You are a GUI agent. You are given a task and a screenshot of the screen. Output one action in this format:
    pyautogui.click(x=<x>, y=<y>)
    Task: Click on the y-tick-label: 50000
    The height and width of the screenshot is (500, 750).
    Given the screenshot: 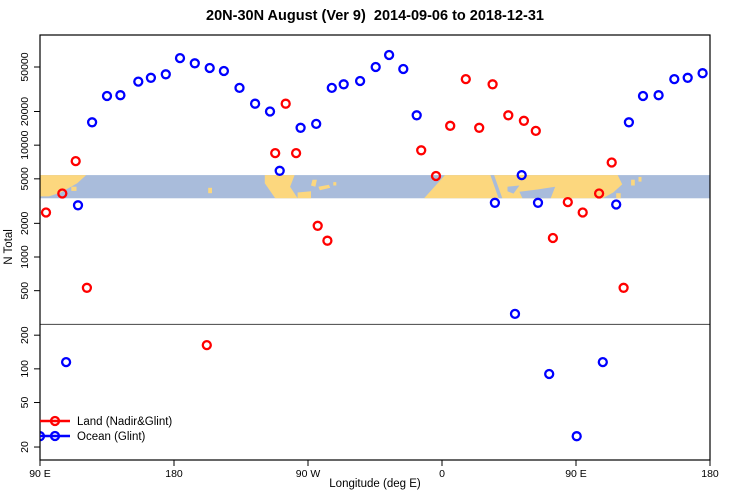 What is the action you would take?
    pyautogui.click(x=25, y=66)
    